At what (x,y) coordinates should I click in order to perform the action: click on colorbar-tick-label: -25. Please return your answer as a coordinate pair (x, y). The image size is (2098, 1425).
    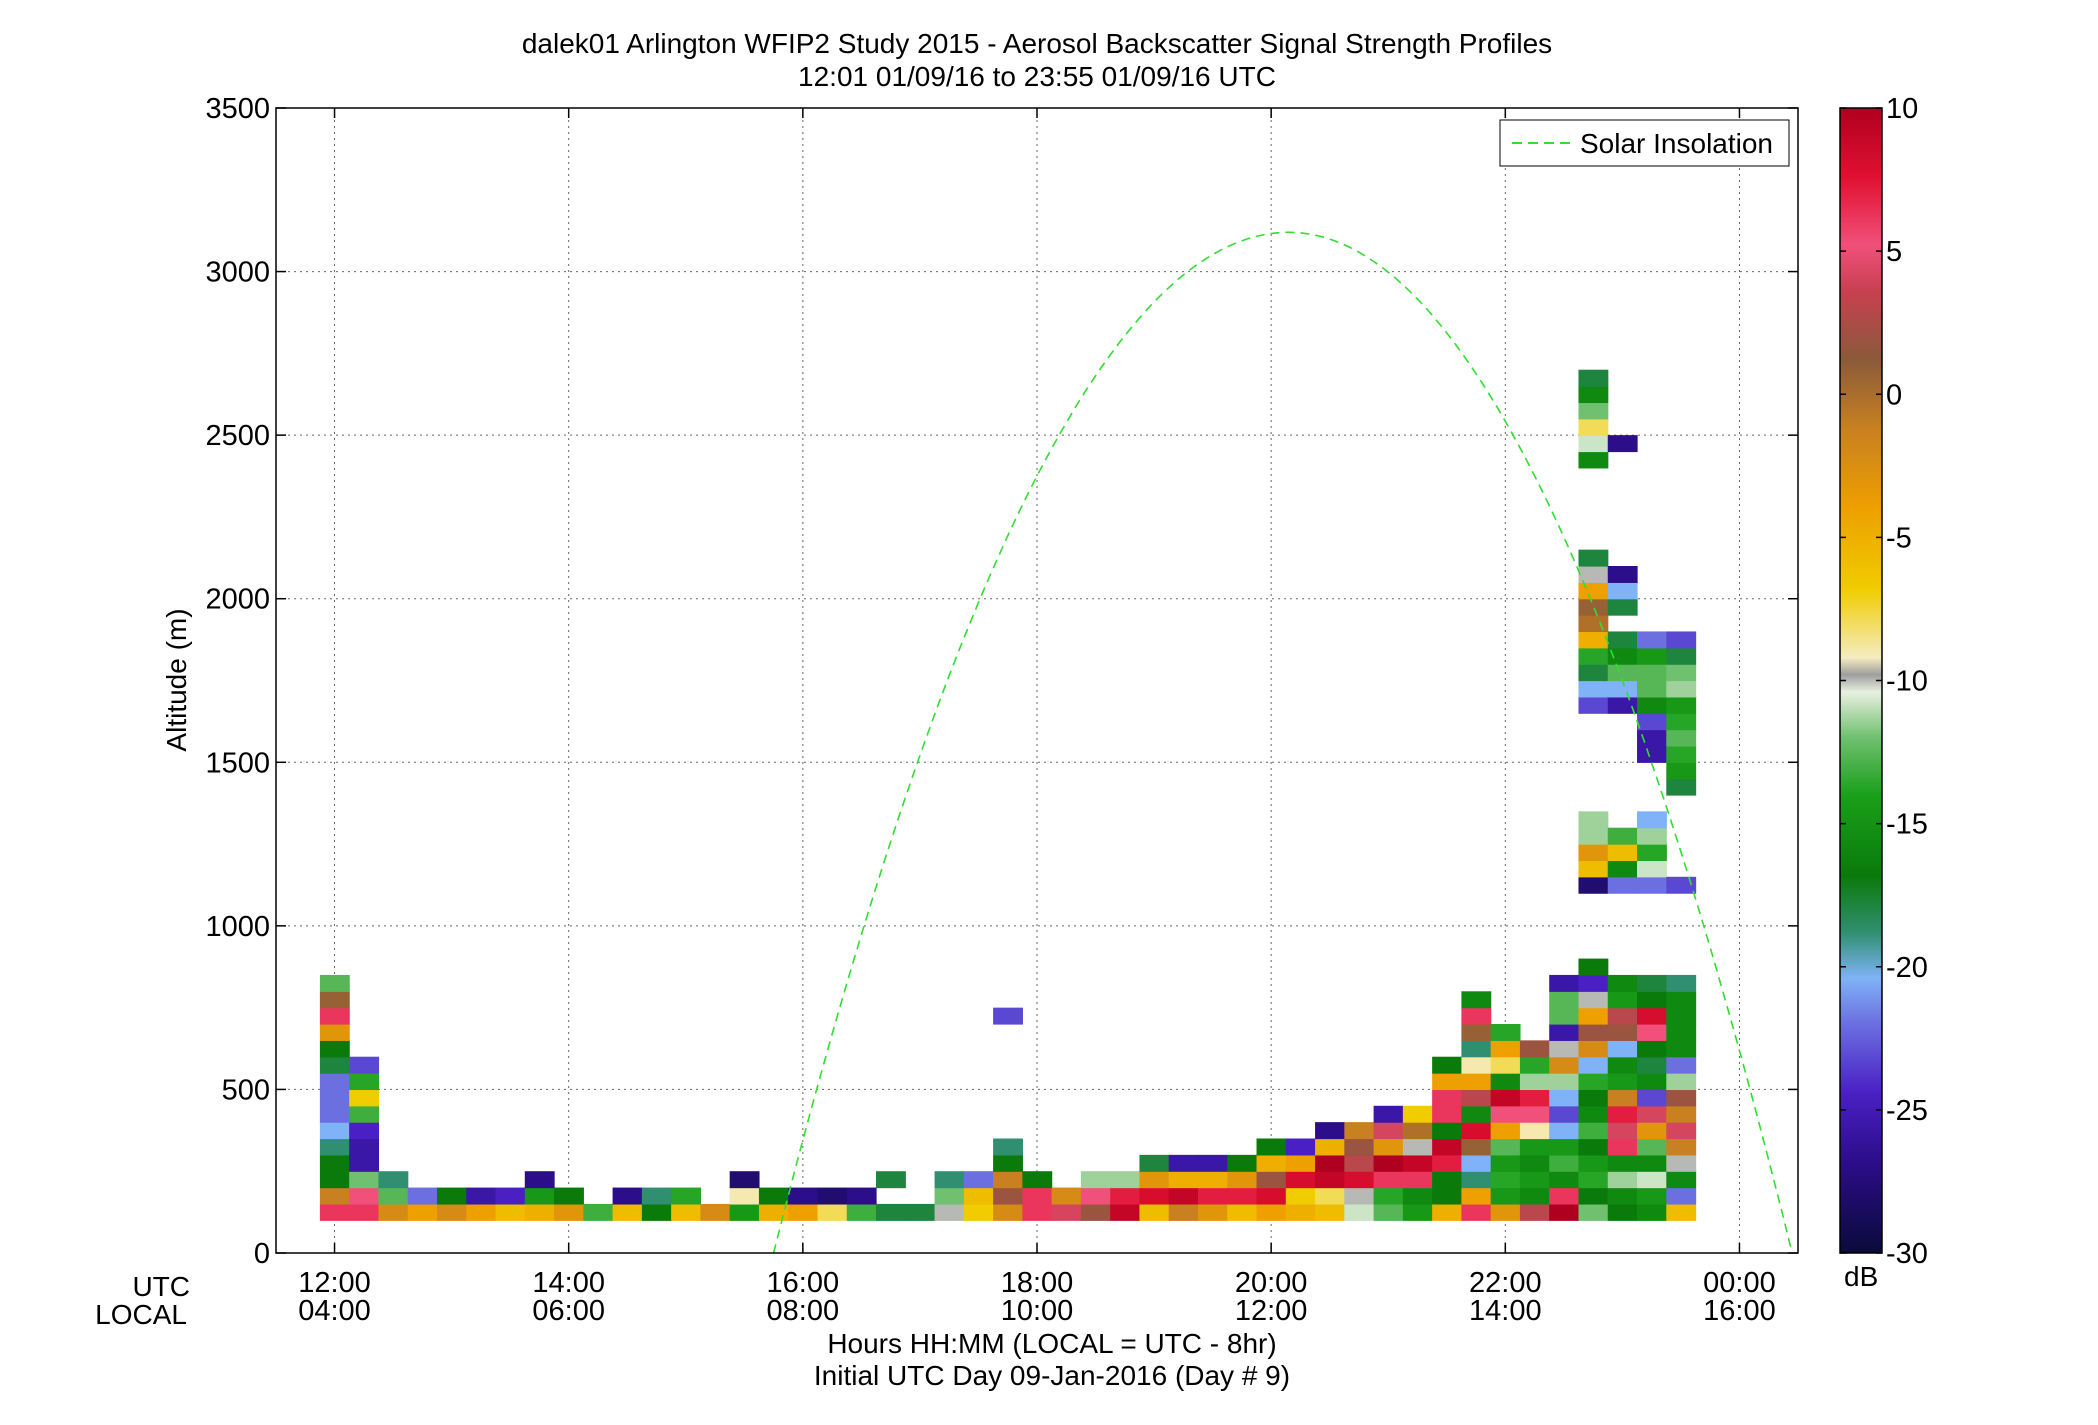
    Looking at the image, I should click on (1907, 1111).